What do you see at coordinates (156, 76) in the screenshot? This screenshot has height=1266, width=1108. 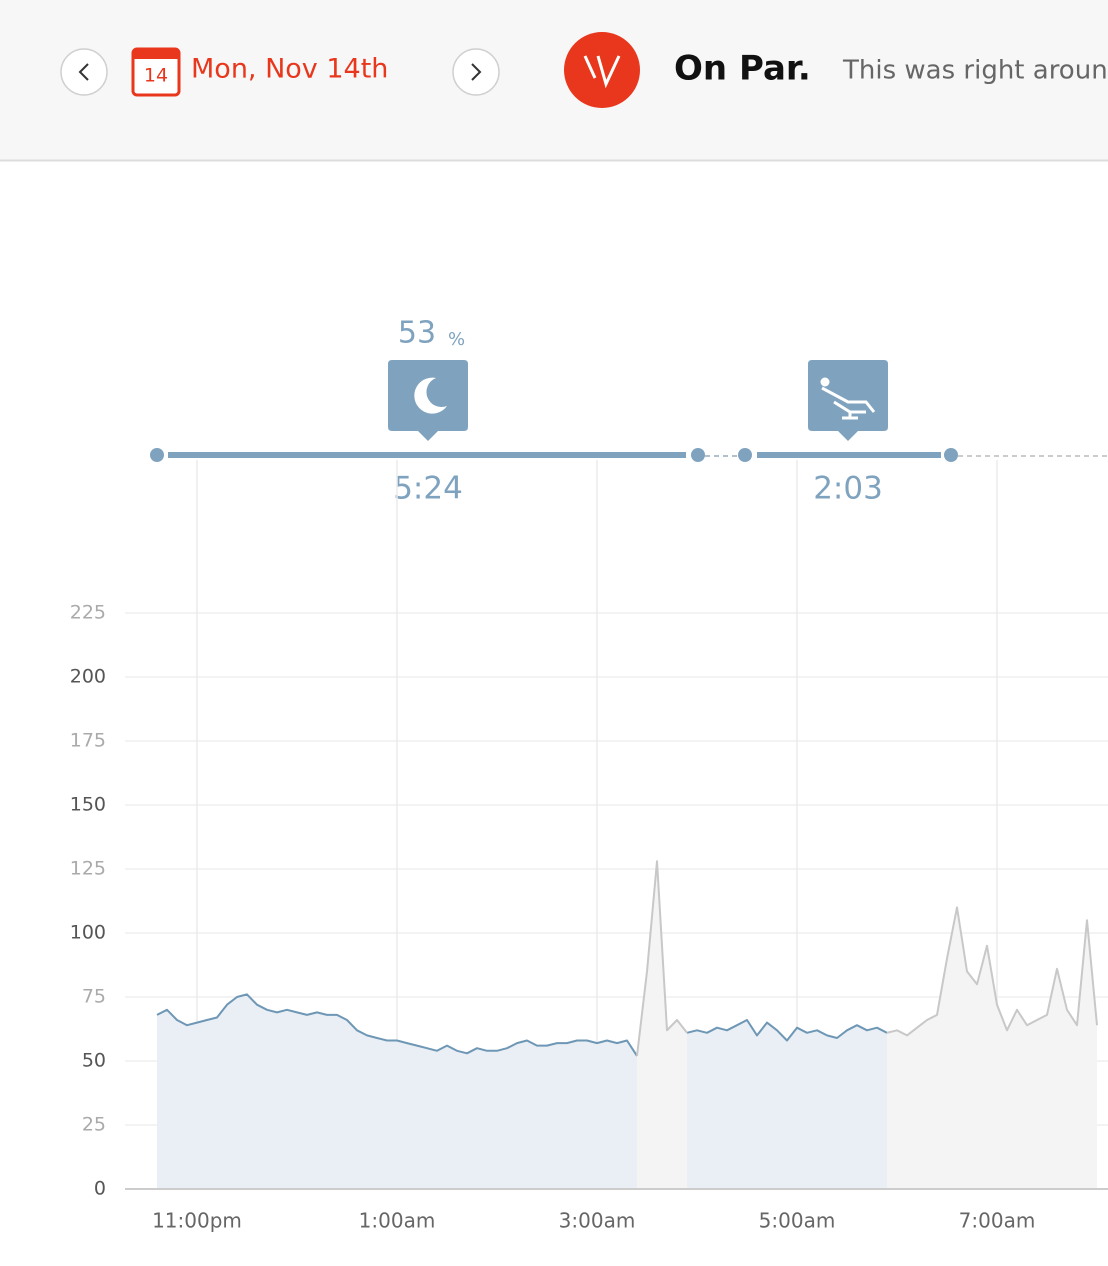 I see `calendar-day: 14` at bounding box center [156, 76].